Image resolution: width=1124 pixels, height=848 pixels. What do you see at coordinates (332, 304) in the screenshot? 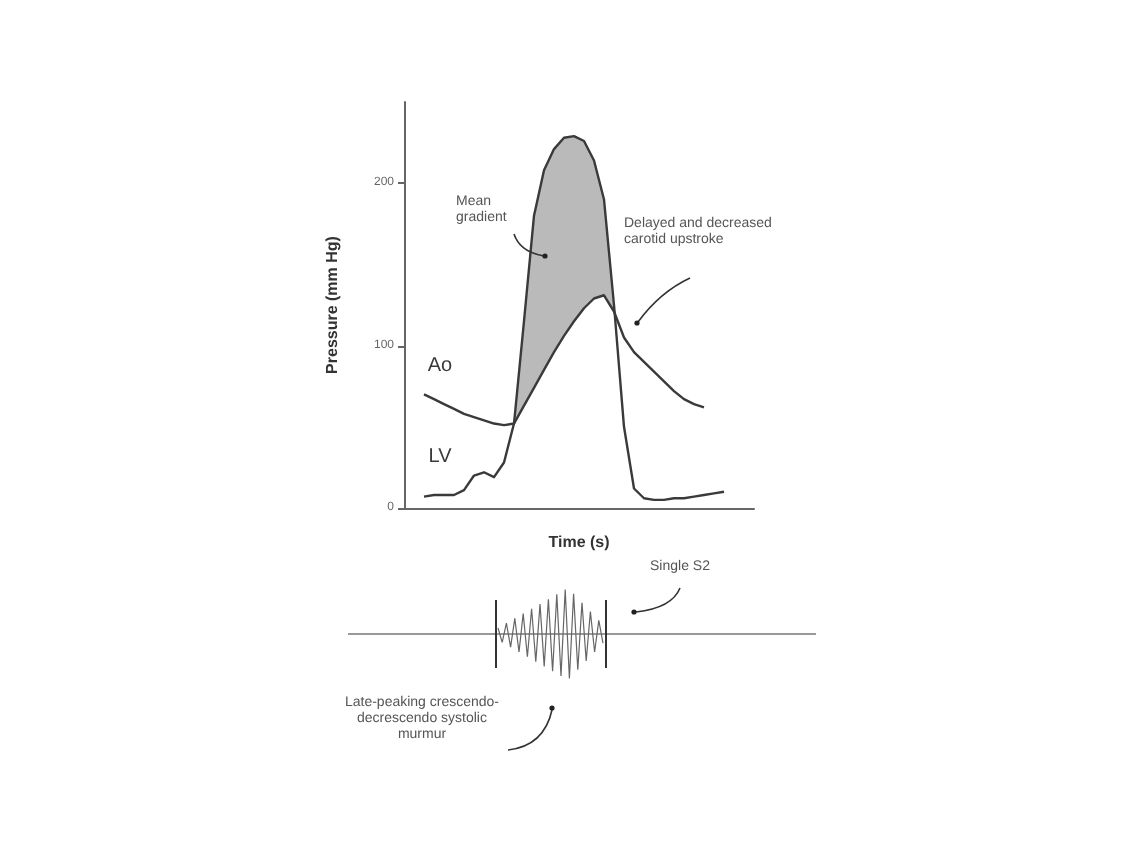
I see `y-axis-title: Pressure (mm Hg)` at bounding box center [332, 304].